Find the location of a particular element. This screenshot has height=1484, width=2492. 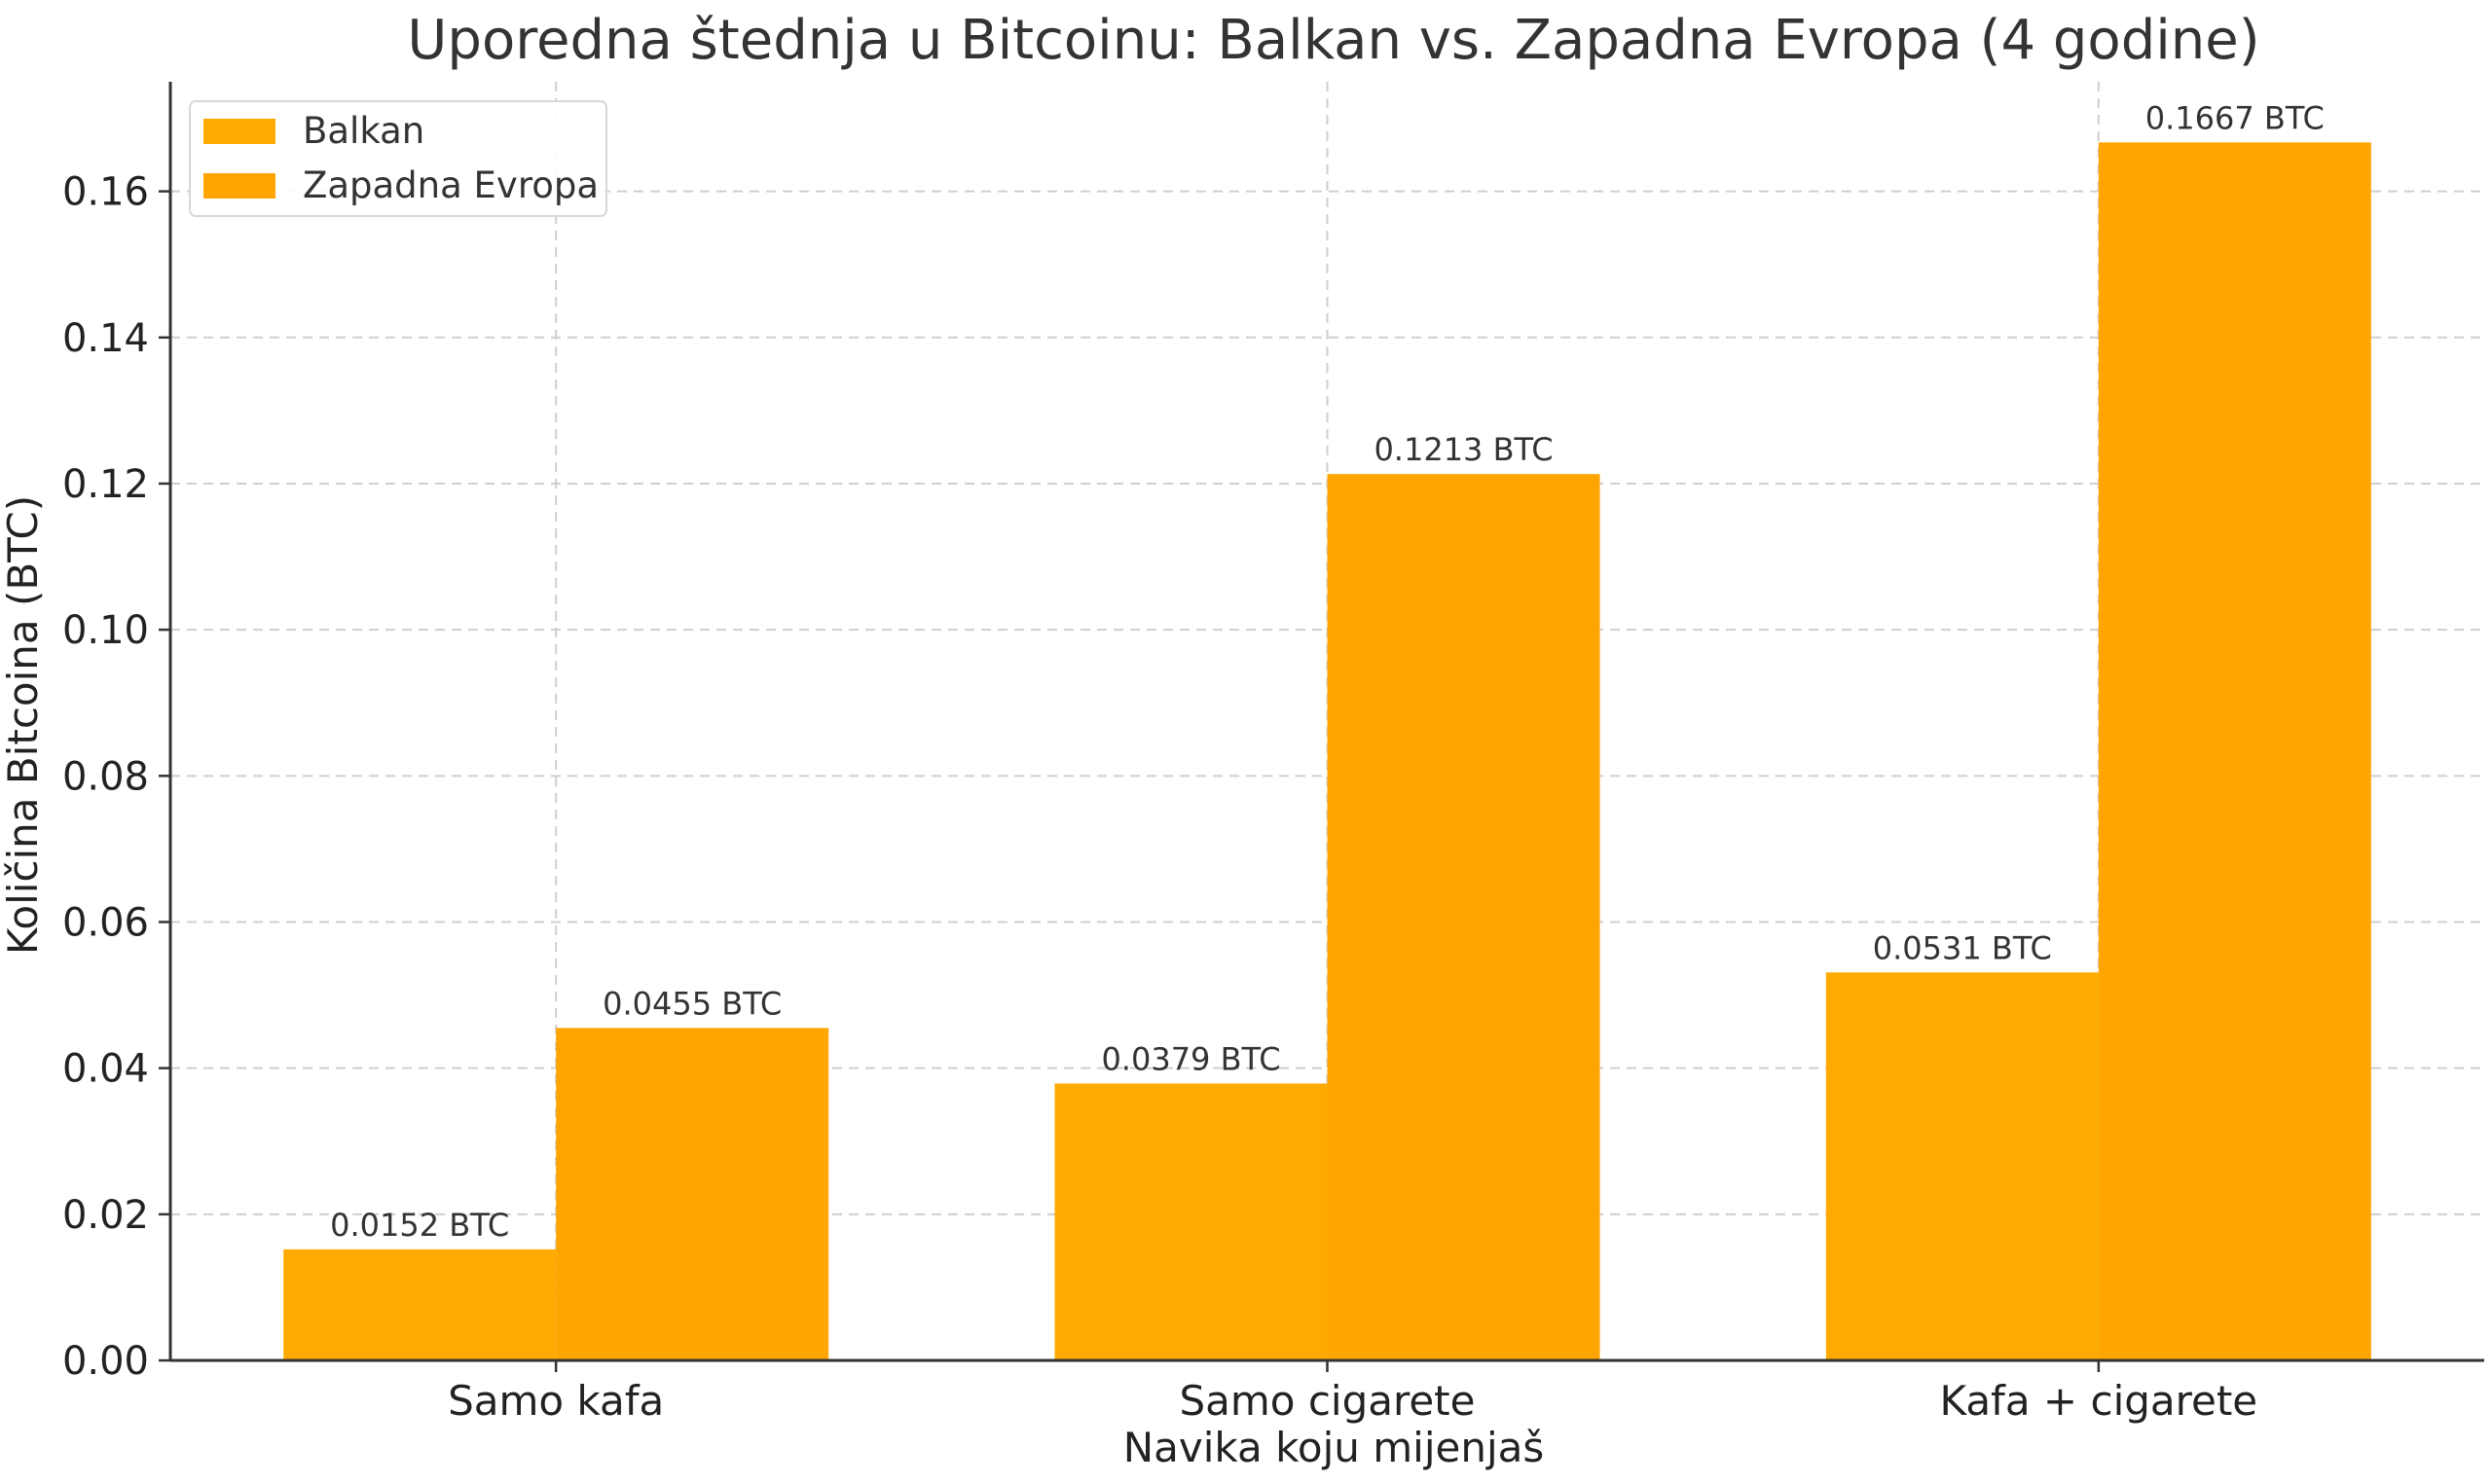

legend-label: Balkan is located at coordinates (363, 131).